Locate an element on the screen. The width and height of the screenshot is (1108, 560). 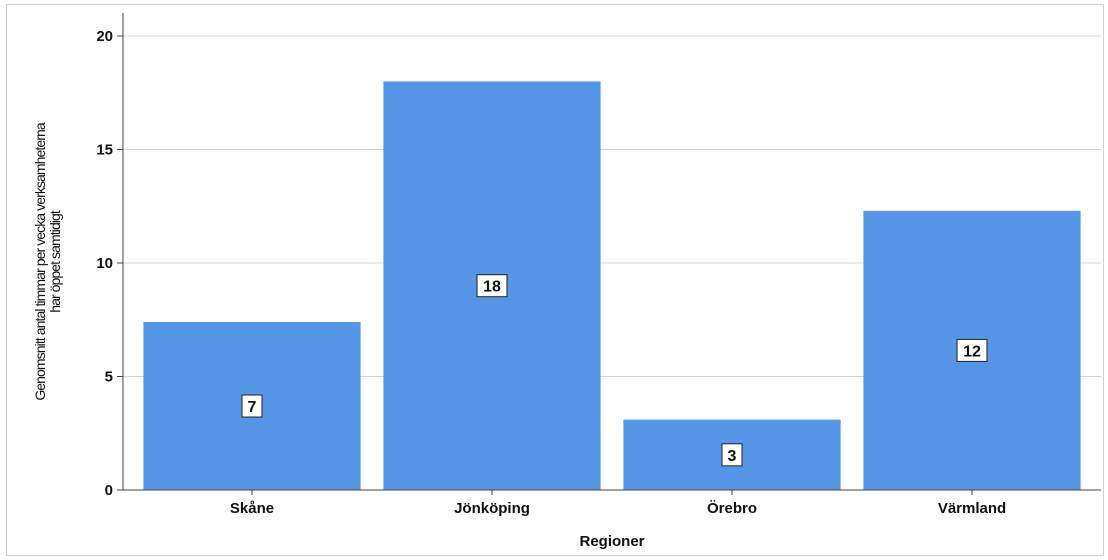
x-tick-label: Örebro is located at coordinates (732, 508).